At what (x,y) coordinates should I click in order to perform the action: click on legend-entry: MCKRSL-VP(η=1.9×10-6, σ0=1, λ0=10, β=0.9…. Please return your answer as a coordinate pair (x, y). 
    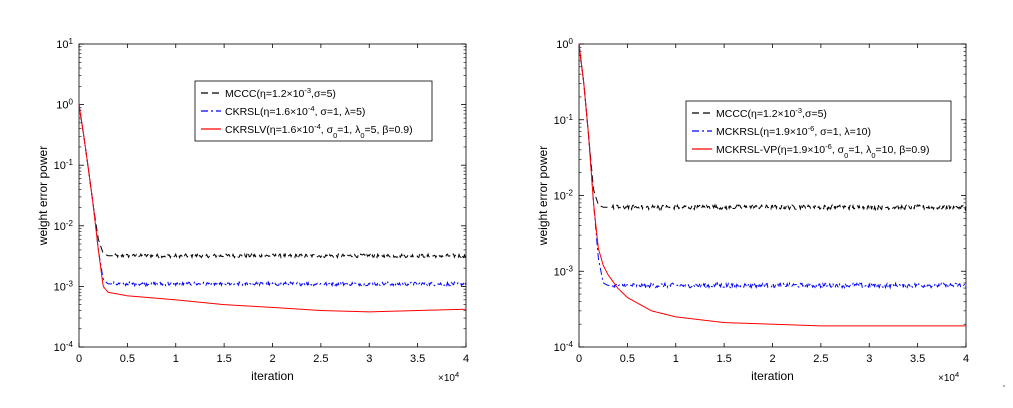
    Looking at the image, I should click on (822, 151).